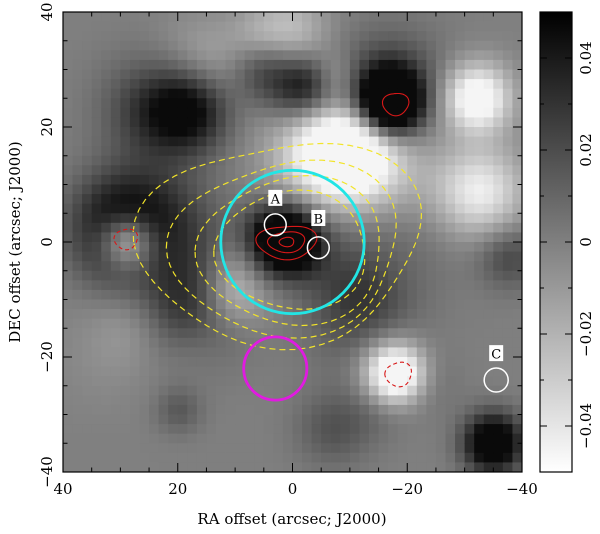 The width and height of the screenshot is (600, 534). I want to click on circle-a, so click(275, 225).